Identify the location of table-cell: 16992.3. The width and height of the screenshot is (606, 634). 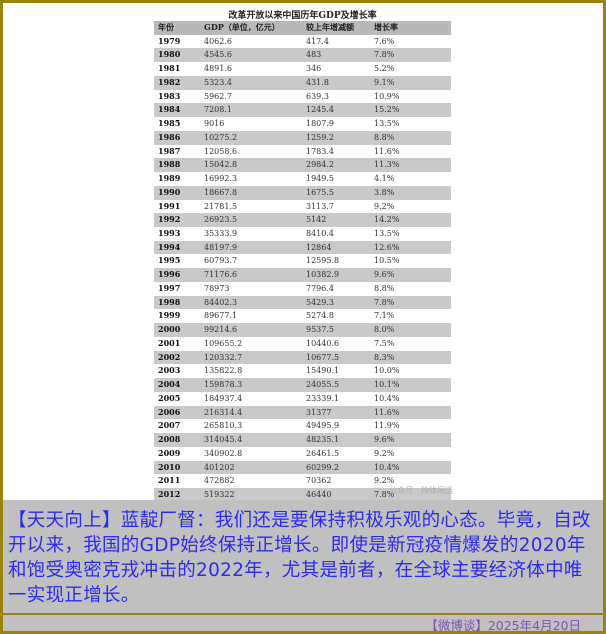
(221, 179).